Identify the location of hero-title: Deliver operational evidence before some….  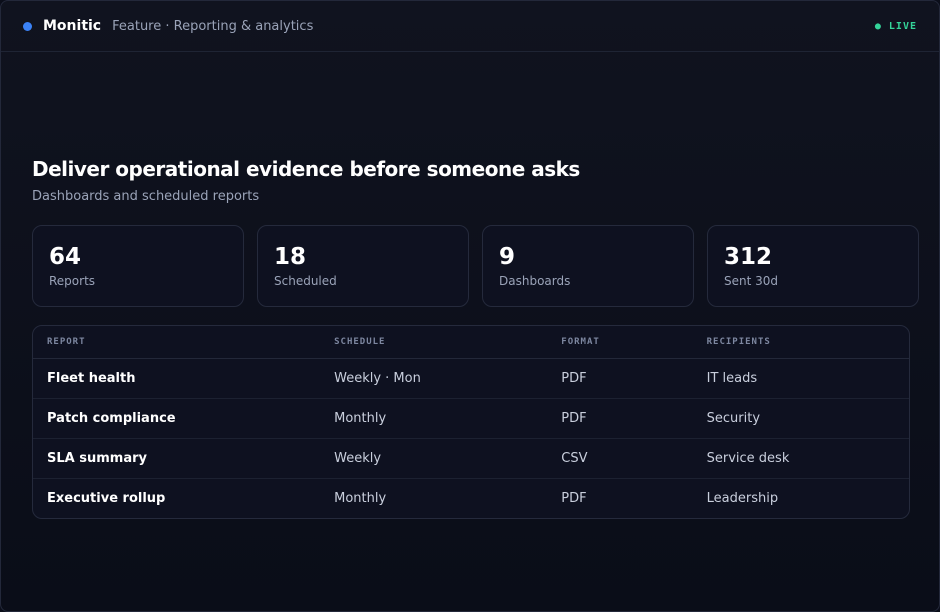
(306, 169).